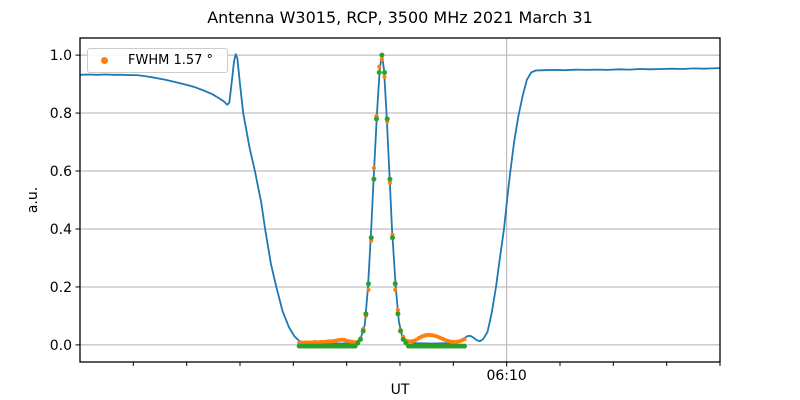 The height and width of the screenshot is (400, 800). Describe the element at coordinates (61, 346) in the screenshot. I see `y-tick-label: 0.0` at that location.